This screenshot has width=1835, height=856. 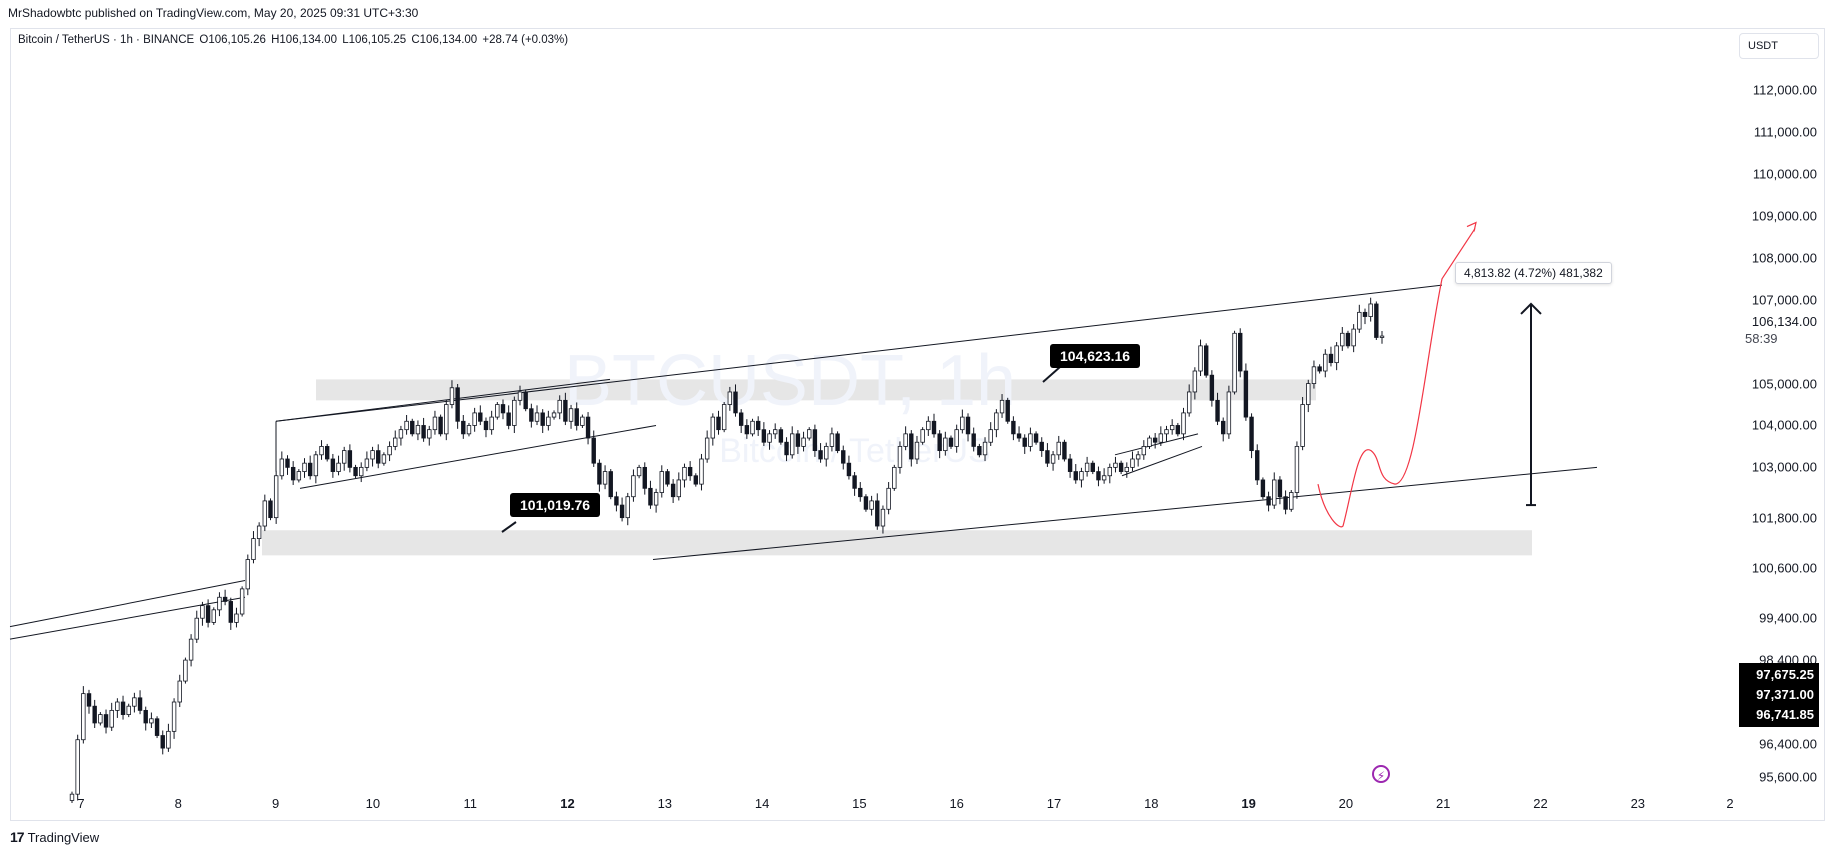 I want to click on price-tick-label: 95,600.00, so click(x=1788, y=777).